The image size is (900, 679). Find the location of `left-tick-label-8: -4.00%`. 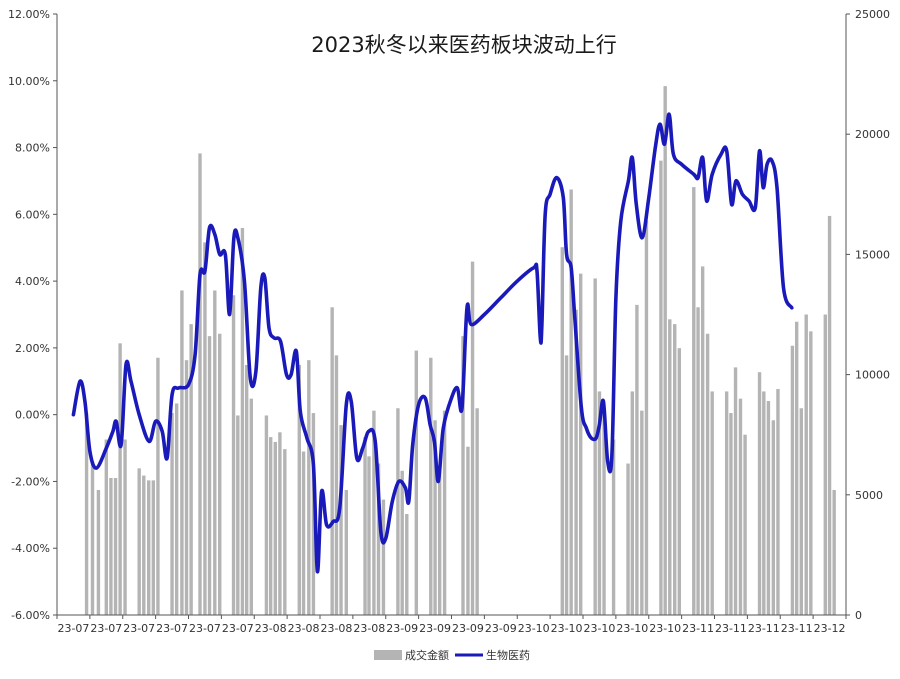

left-tick-label-8: -4.00% is located at coordinates (30, 548).